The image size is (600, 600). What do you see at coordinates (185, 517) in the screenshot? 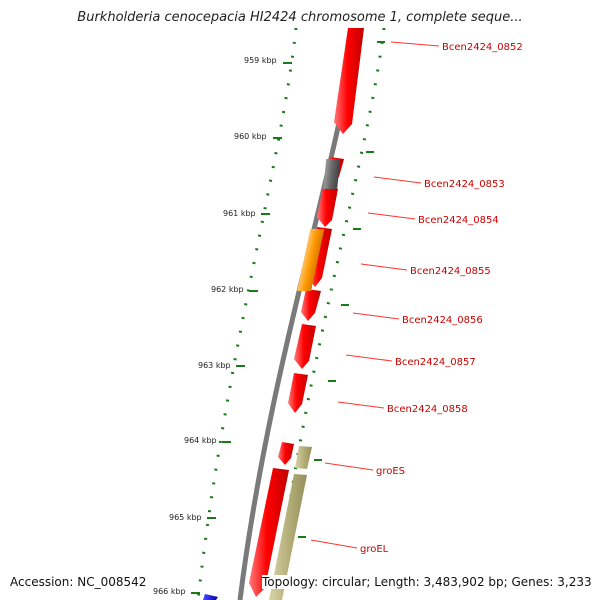
I see `tick-label: 965 kbp` at bounding box center [185, 517].